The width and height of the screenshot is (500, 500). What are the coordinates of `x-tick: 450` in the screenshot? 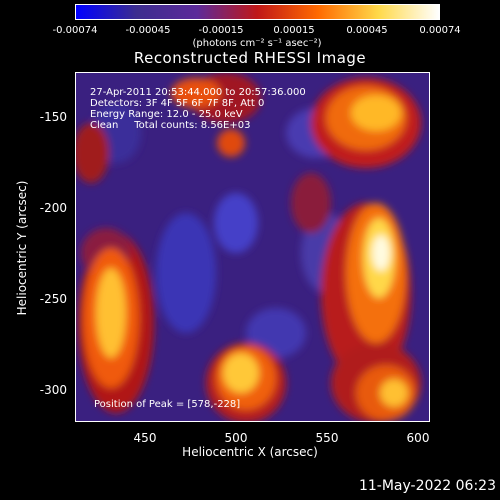 It's located at (145, 438).